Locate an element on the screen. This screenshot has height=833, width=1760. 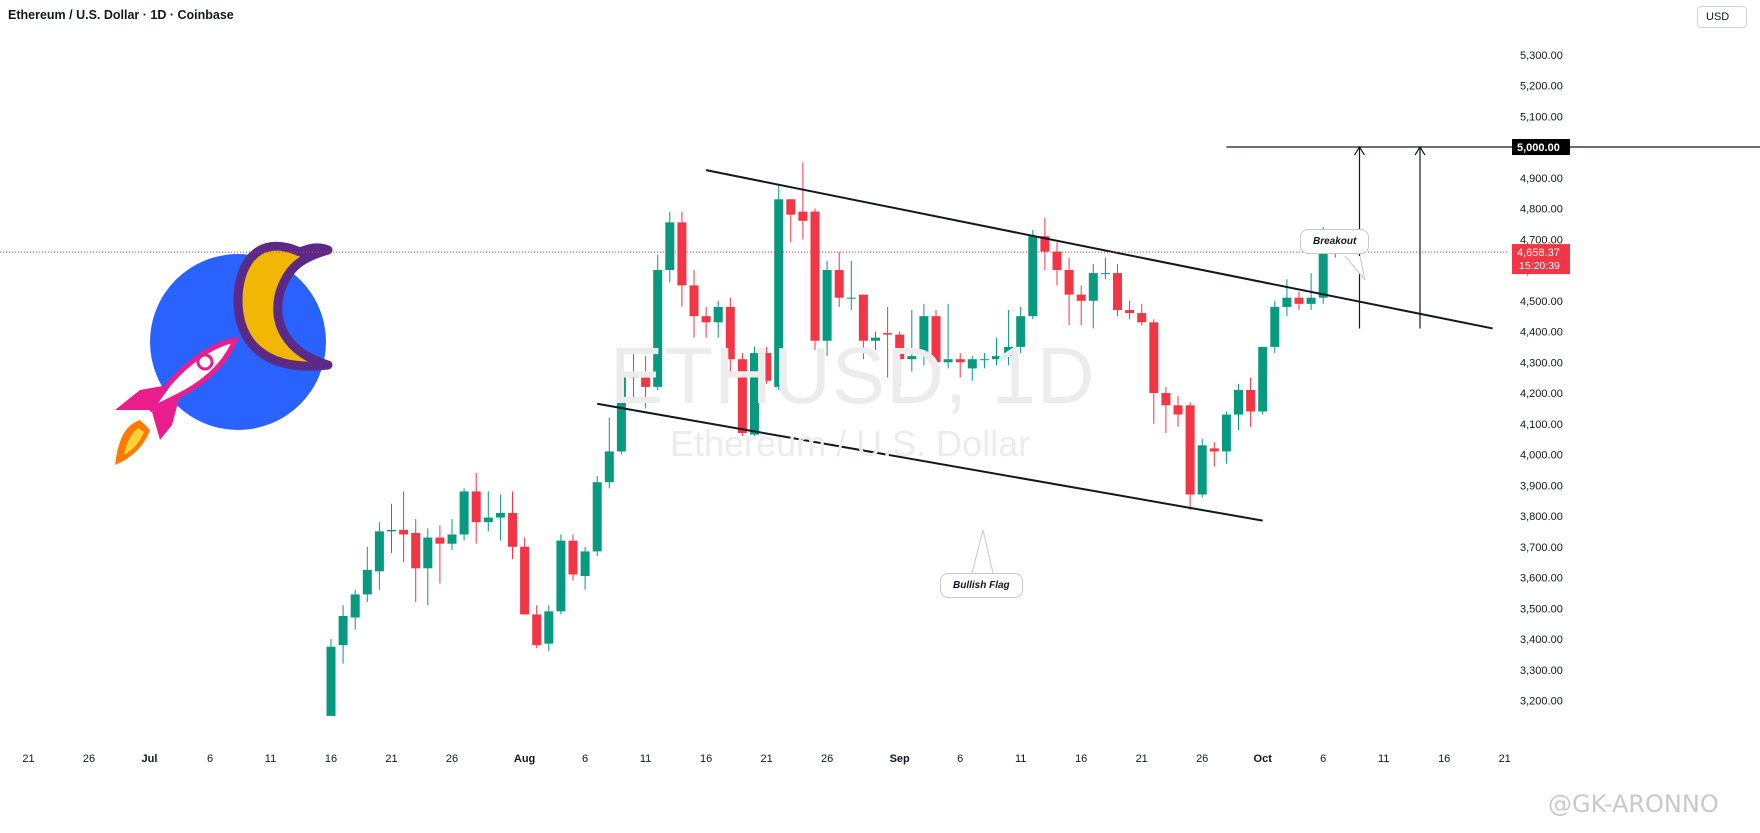
y-tick-label: 4,200.00 is located at coordinates (1541, 394).